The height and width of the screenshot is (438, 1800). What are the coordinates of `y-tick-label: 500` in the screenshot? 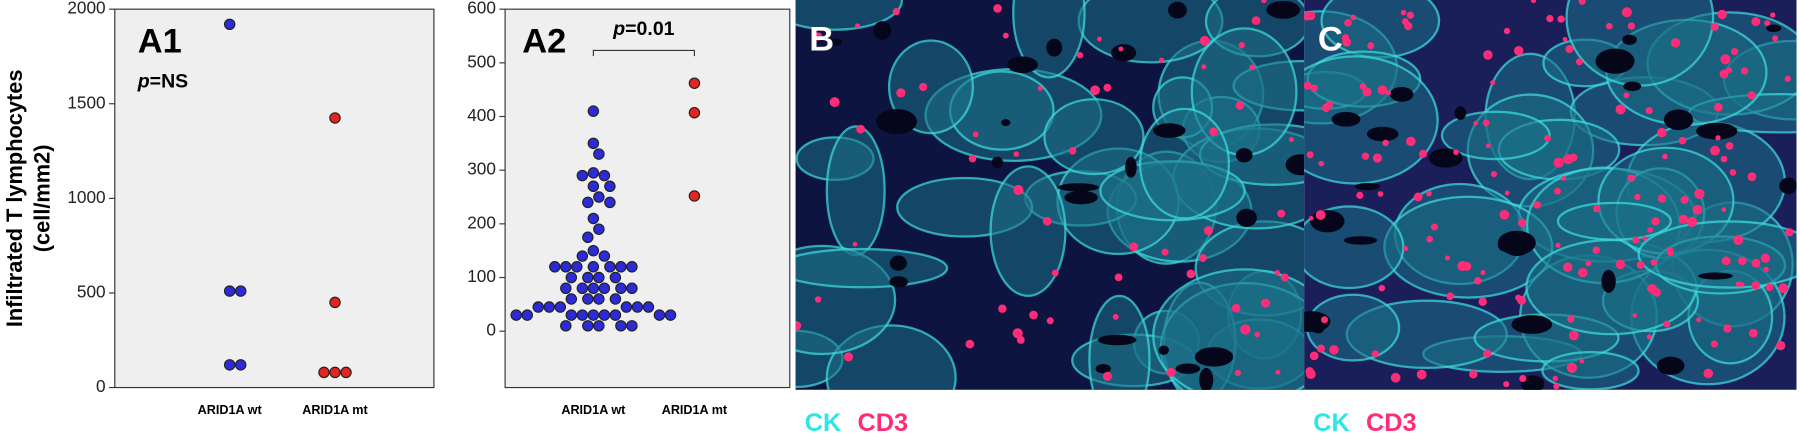 It's located at (481, 61).